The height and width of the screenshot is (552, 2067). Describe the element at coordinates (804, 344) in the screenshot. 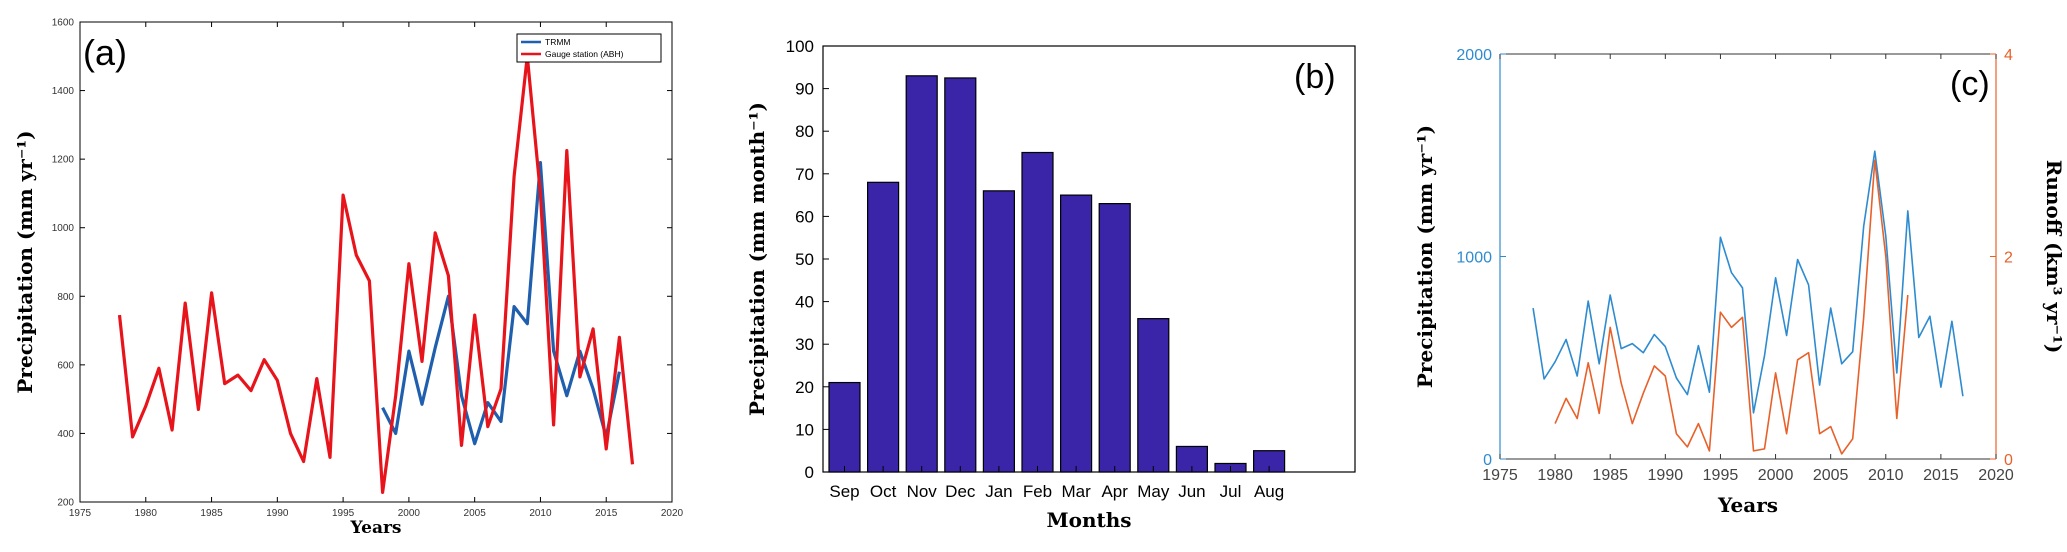

I see `y-tick-label: 30` at that location.